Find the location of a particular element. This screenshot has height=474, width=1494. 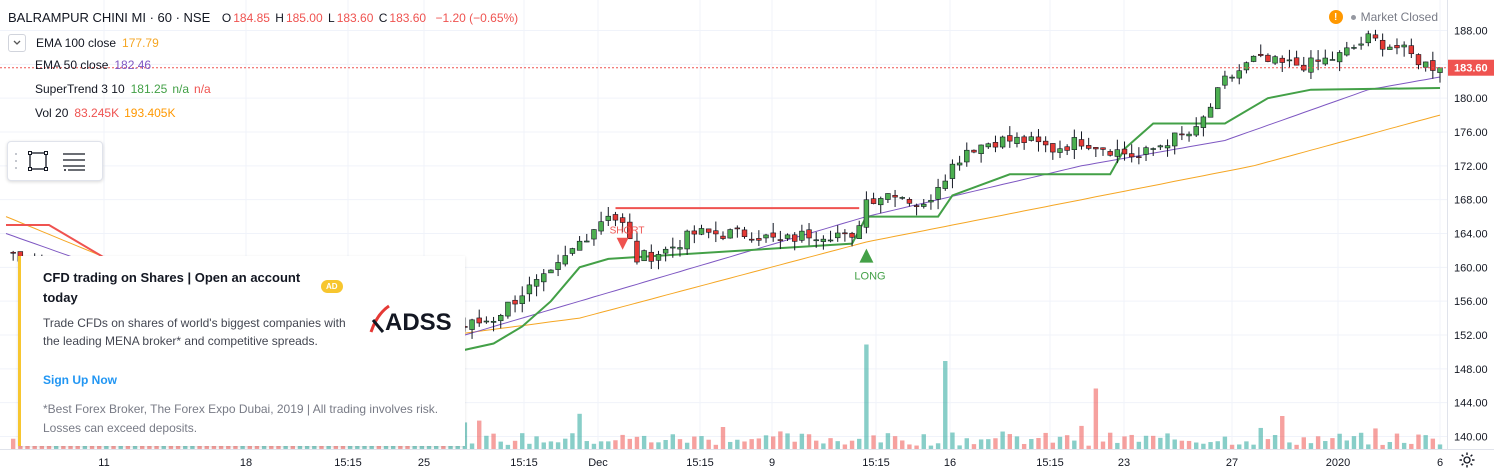

low-label: L is located at coordinates (331, 18).